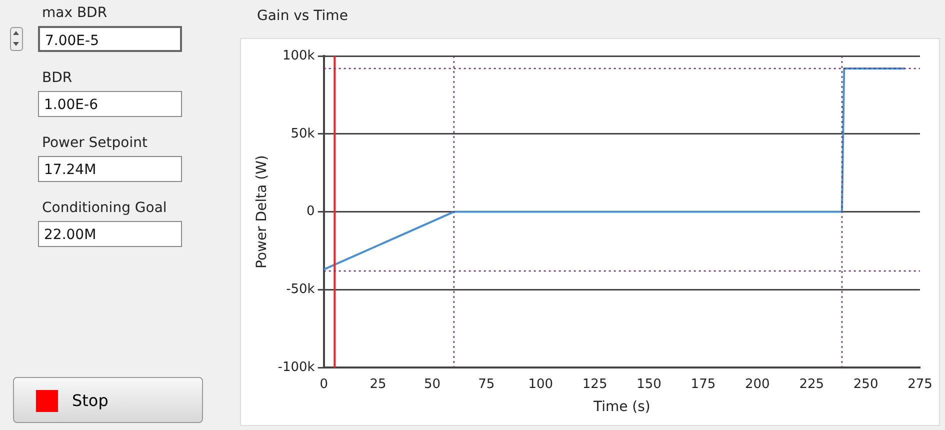 The width and height of the screenshot is (945, 430). What do you see at coordinates (303, 134) in the screenshot?
I see `y-tick-label: 50k` at bounding box center [303, 134].